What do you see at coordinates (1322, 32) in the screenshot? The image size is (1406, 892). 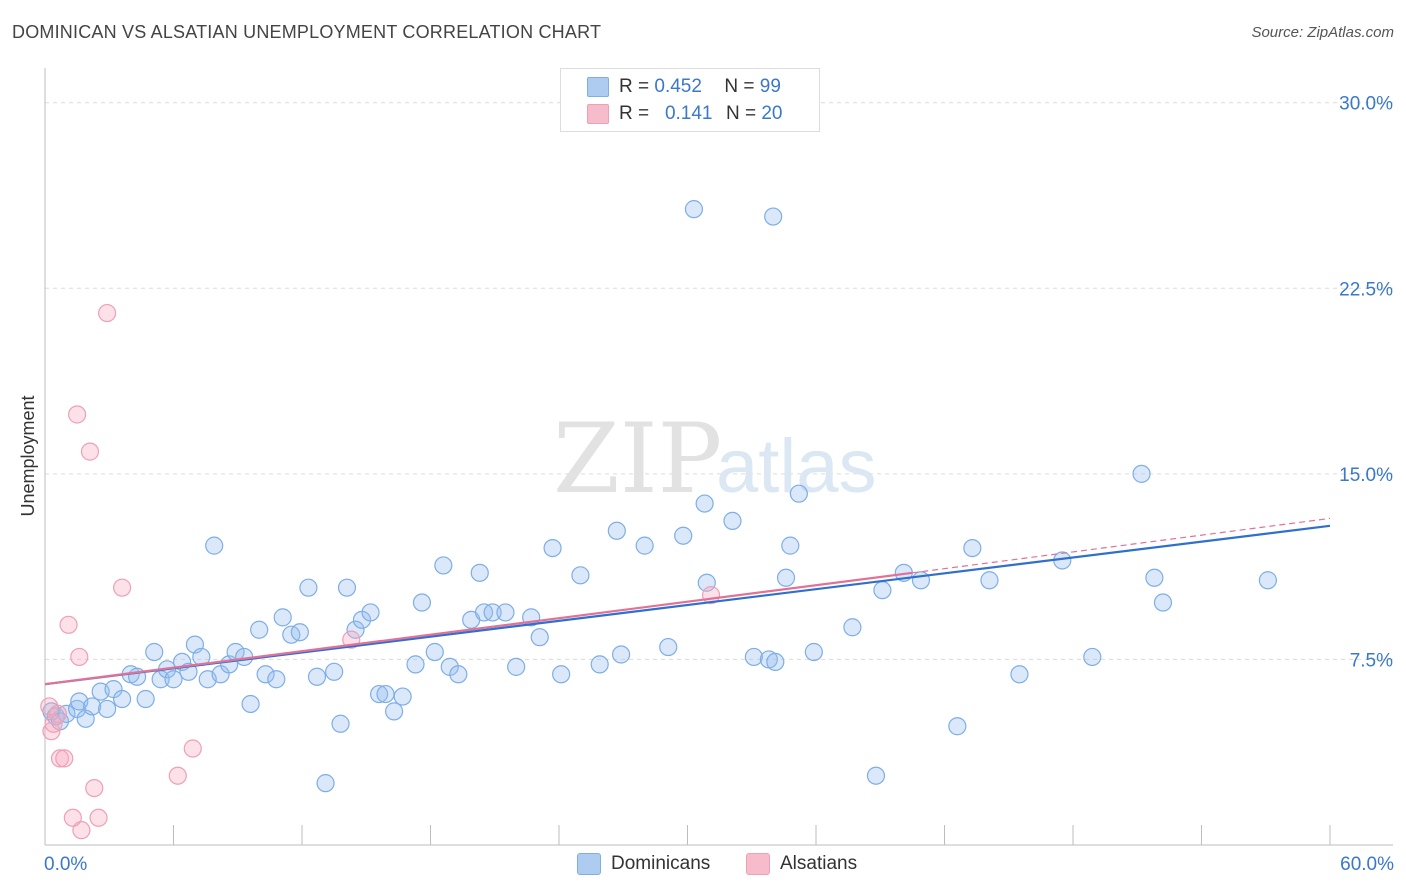 I see `source-label: Source: ZipAtlas.com` at bounding box center [1322, 32].